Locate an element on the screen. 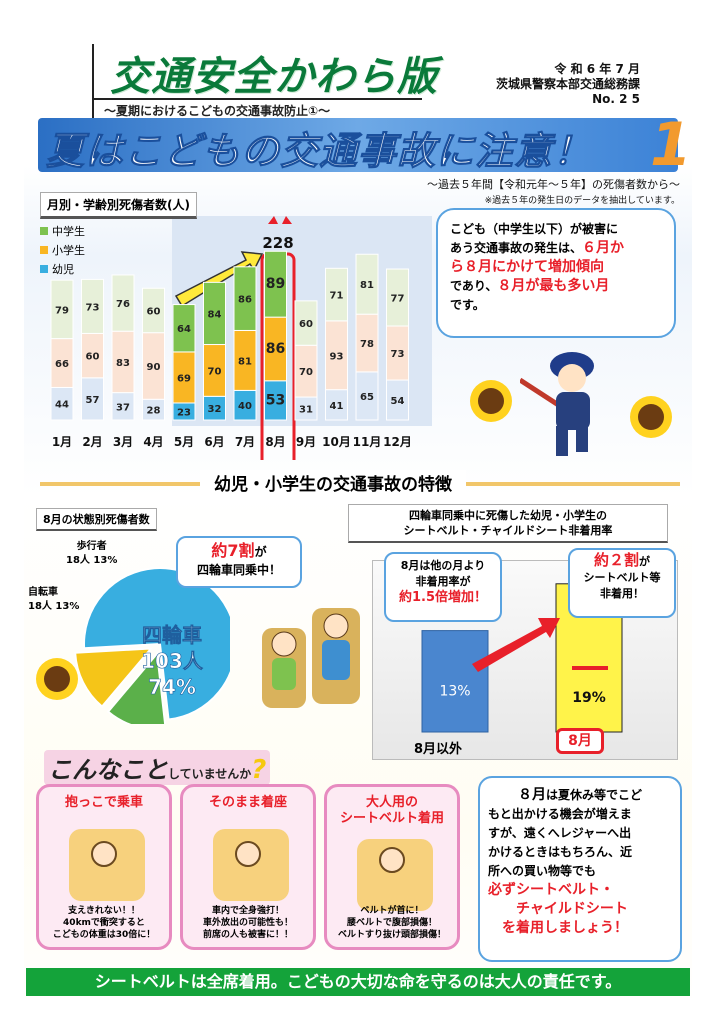 This screenshot has width=715, height=1024. adult-face is located at coordinates (336, 626).